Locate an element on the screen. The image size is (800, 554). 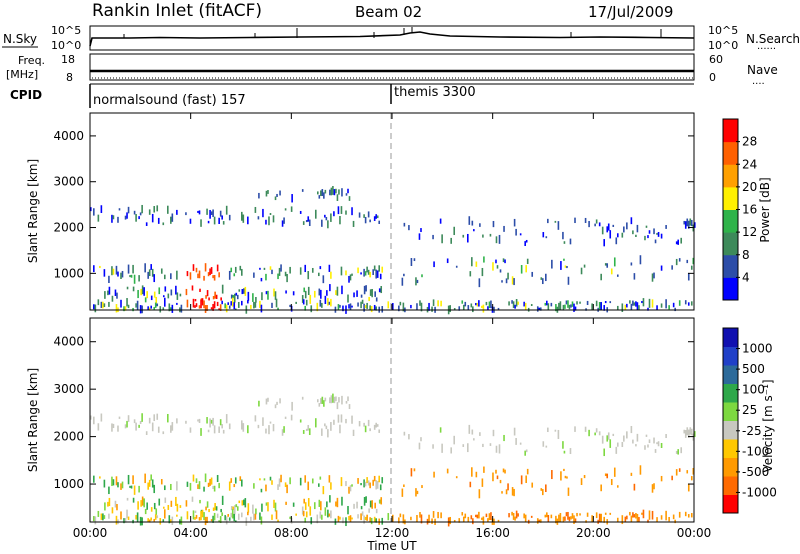
nsky-label: N.Sky is located at coordinates (20, 39).